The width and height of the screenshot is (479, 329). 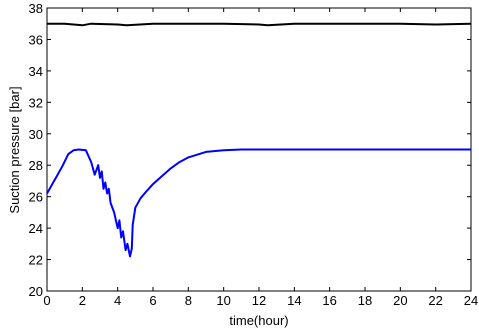 What do you see at coordinates (188, 300) in the screenshot?
I see `x-tick-label: 8` at bounding box center [188, 300].